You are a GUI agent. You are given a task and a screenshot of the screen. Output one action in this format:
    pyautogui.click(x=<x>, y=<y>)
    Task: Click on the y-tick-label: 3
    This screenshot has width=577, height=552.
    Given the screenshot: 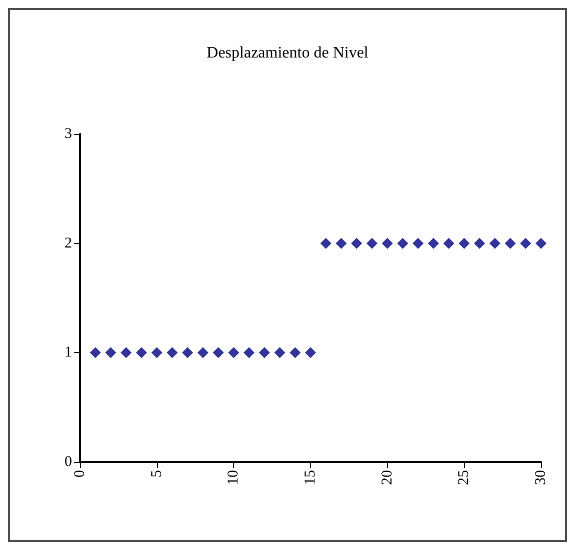 What is the action you would take?
    pyautogui.click(x=68, y=134)
    